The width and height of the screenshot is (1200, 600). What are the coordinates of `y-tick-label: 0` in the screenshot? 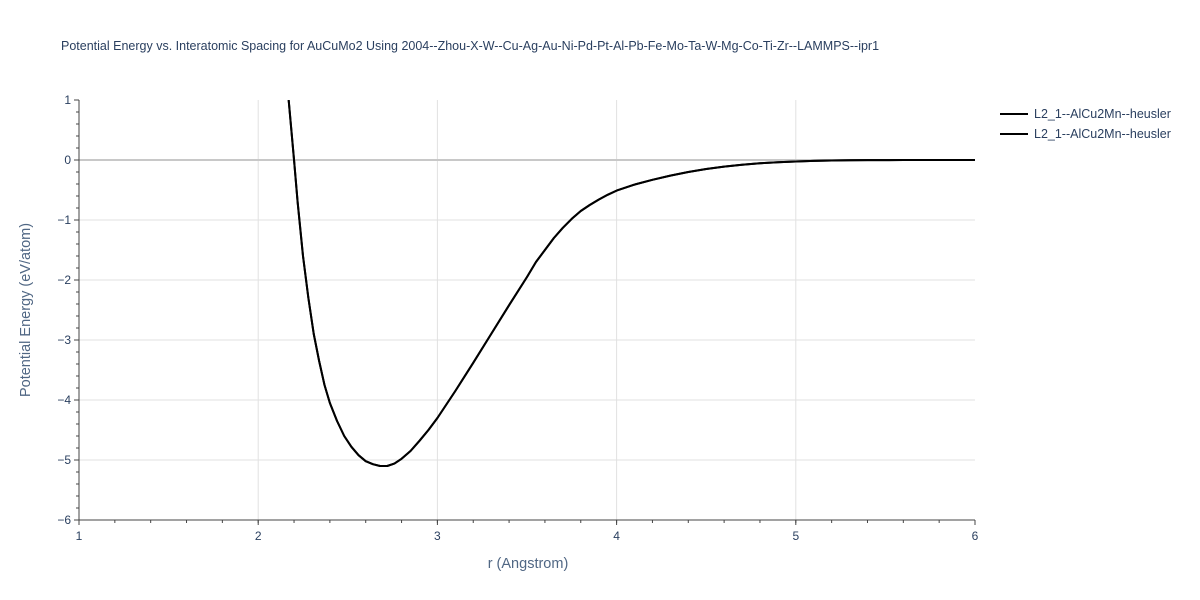 It's located at (67, 160).